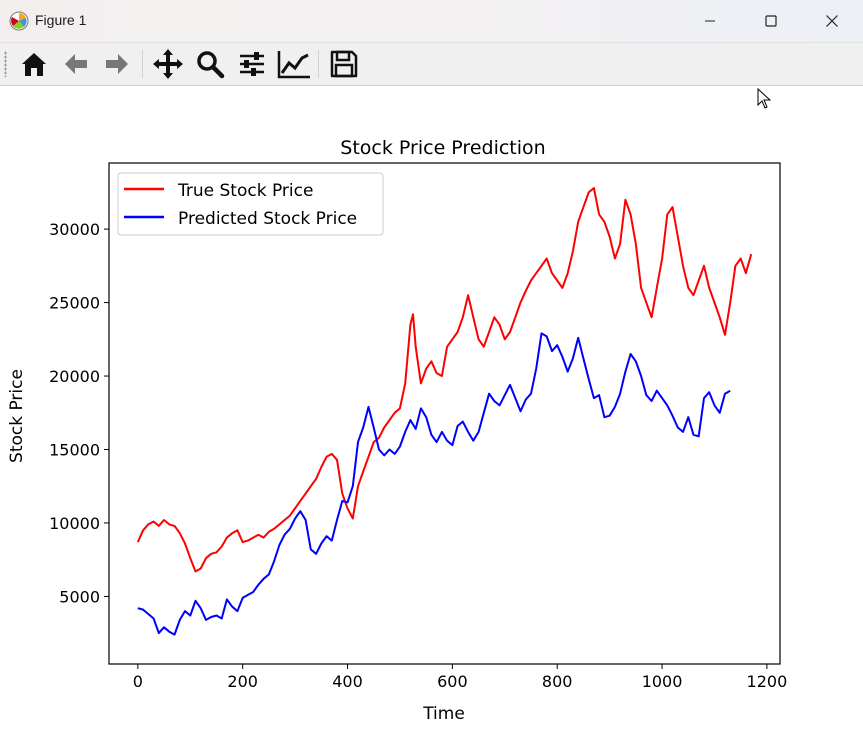  What do you see at coordinates (74, 229) in the screenshot?
I see `y-tick-label: 30000` at bounding box center [74, 229].